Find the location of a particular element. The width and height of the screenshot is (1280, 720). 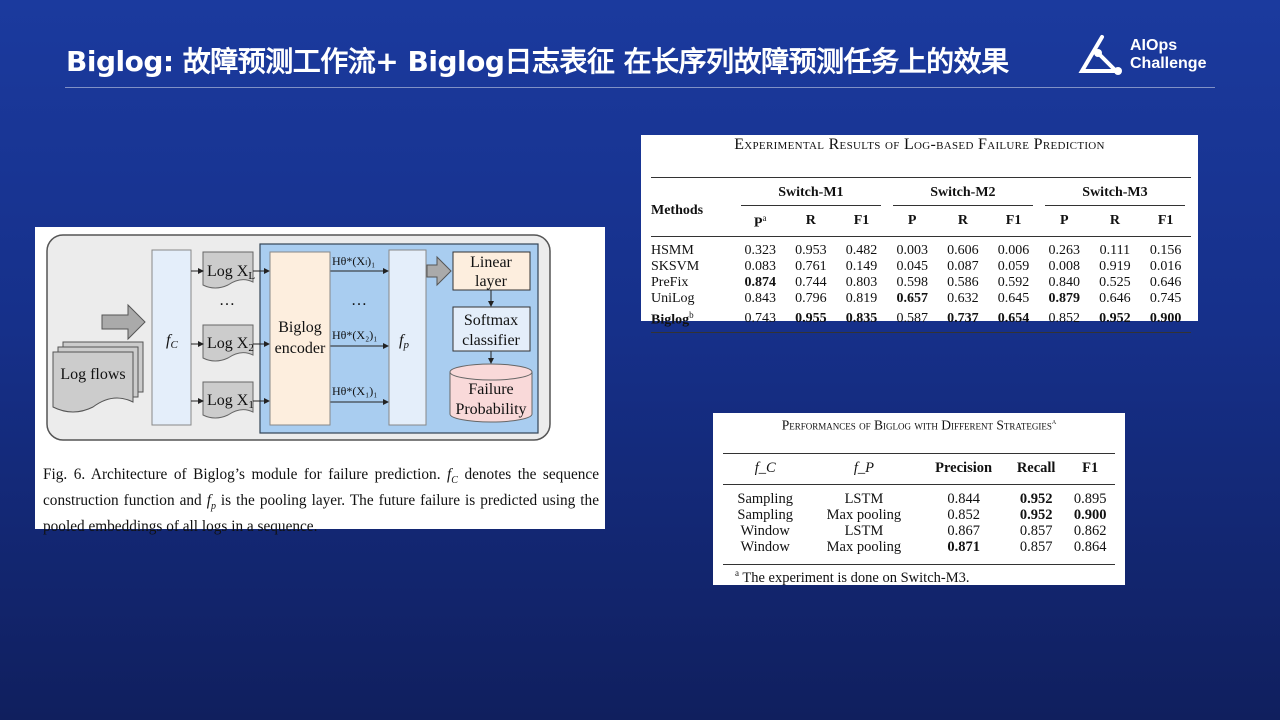

value-cell: 0.737 is located at coordinates (963, 319).